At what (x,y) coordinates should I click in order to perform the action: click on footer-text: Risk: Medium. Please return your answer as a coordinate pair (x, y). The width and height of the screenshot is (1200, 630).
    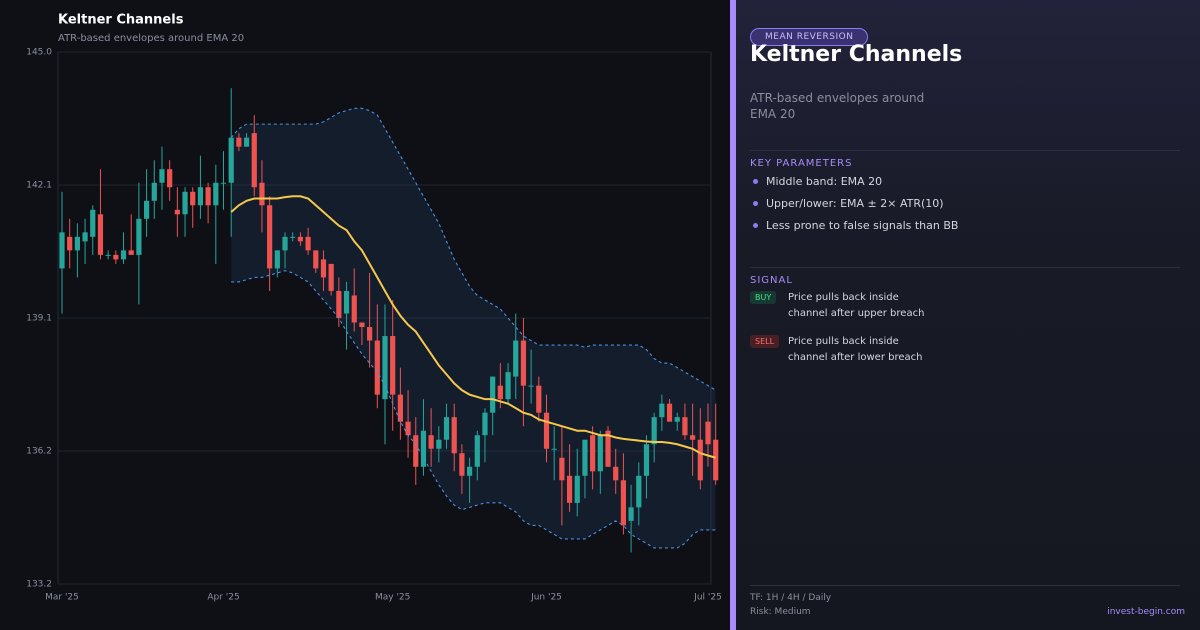
    Looking at the image, I should click on (780, 612).